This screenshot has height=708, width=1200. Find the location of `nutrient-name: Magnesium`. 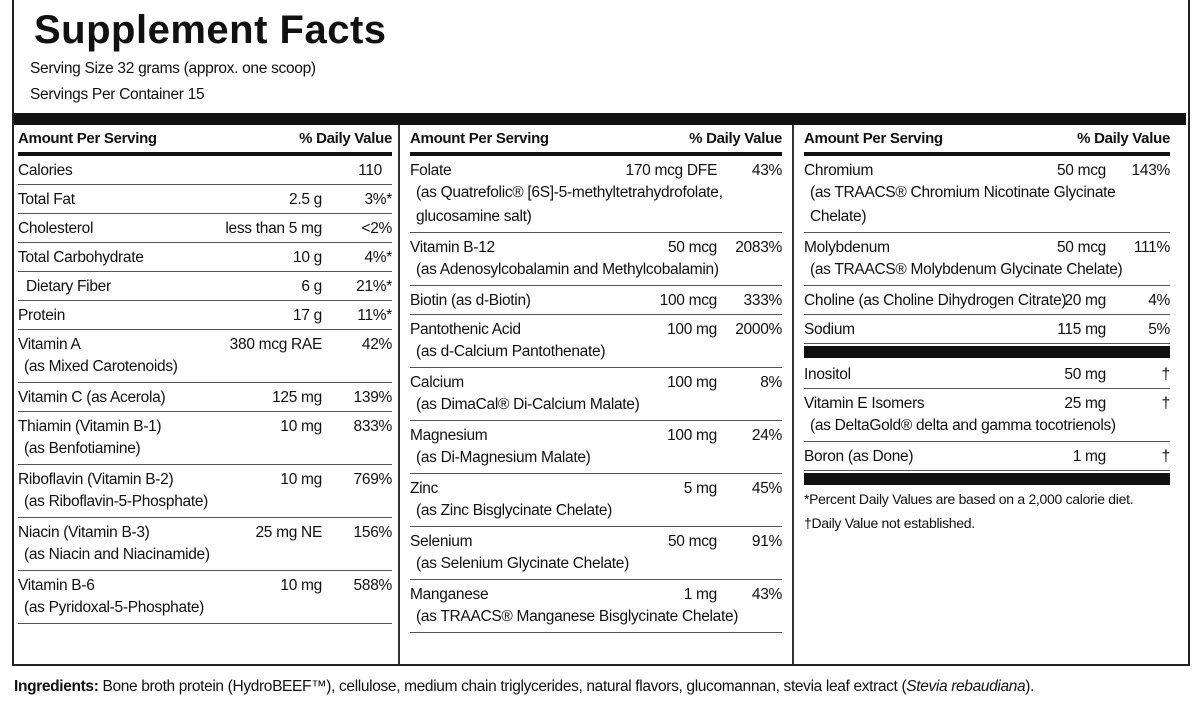

nutrient-name: Magnesium is located at coordinates (449, 435).